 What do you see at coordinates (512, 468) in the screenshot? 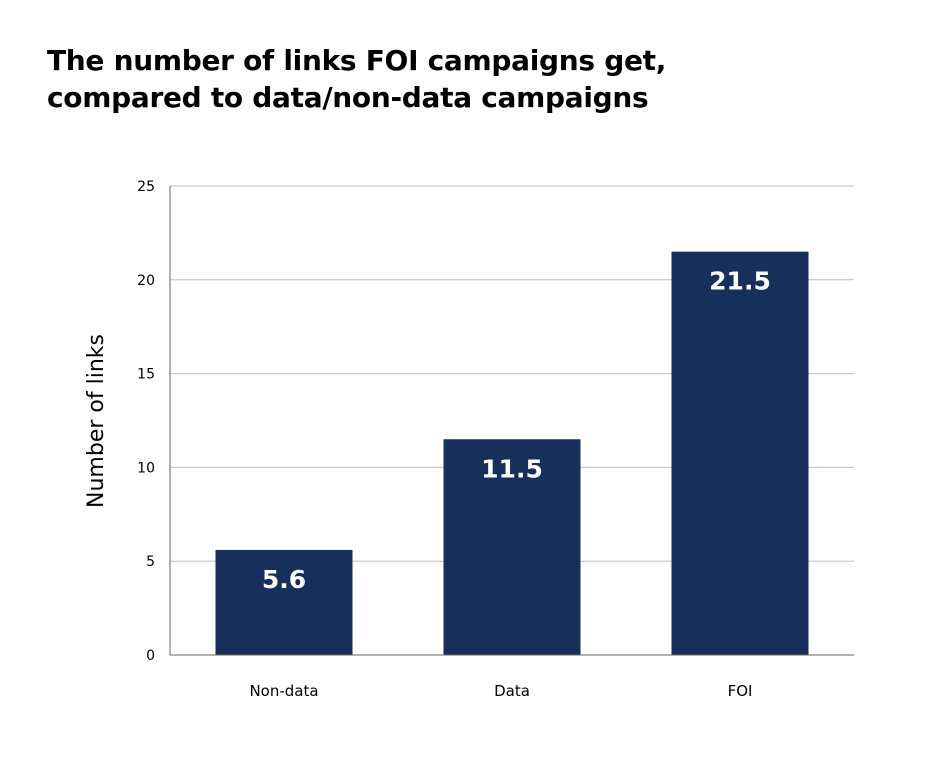
I see `bar-value-label: 11.5` at bounding box center [512, 468].